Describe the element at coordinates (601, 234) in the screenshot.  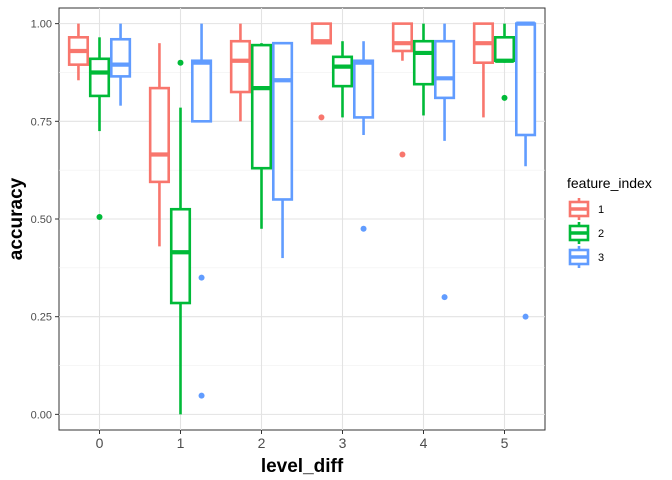
I see `legend-label: 2` at that location.